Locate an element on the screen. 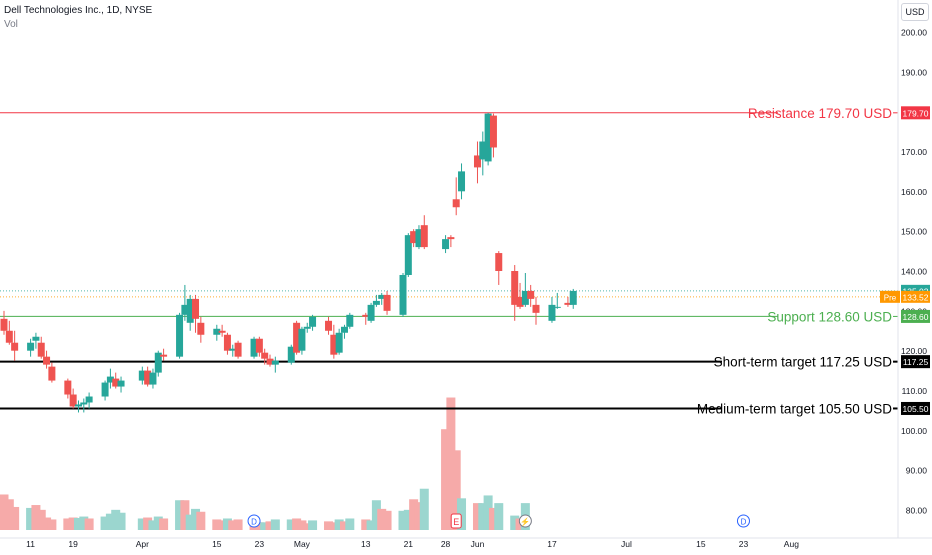 The image size is (932, 555). time-tick-label: Aug is located at coordinates (791, 544).